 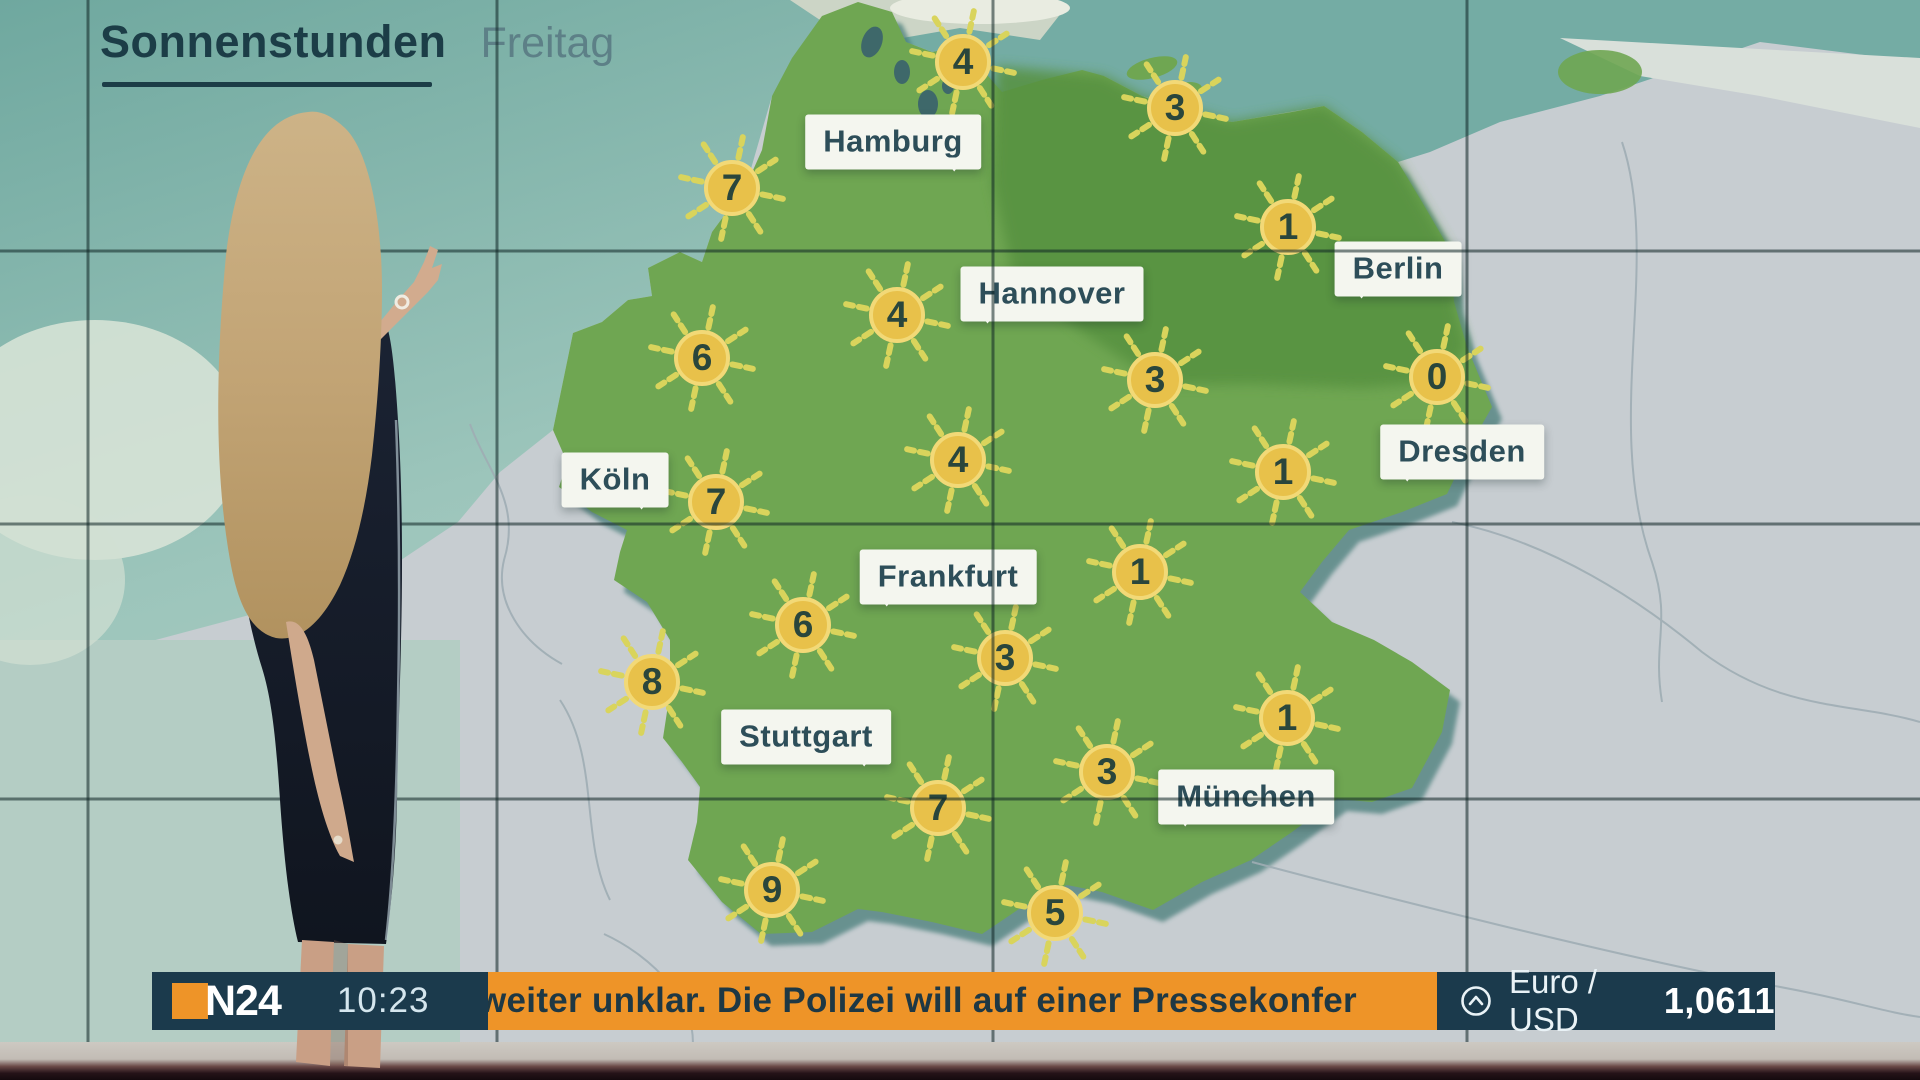 What do you see at coordinates (243, 1000) in the screenshot?
I see `channel-name: N24` at bounding box center [243, 1000].